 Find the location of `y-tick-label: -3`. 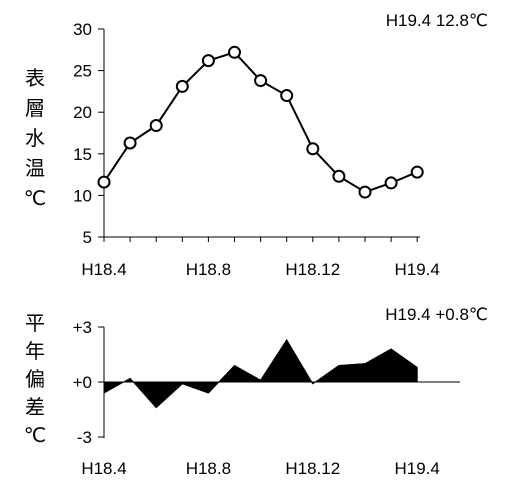

y-tick-label: -3 is located at coordinates (84, 437).